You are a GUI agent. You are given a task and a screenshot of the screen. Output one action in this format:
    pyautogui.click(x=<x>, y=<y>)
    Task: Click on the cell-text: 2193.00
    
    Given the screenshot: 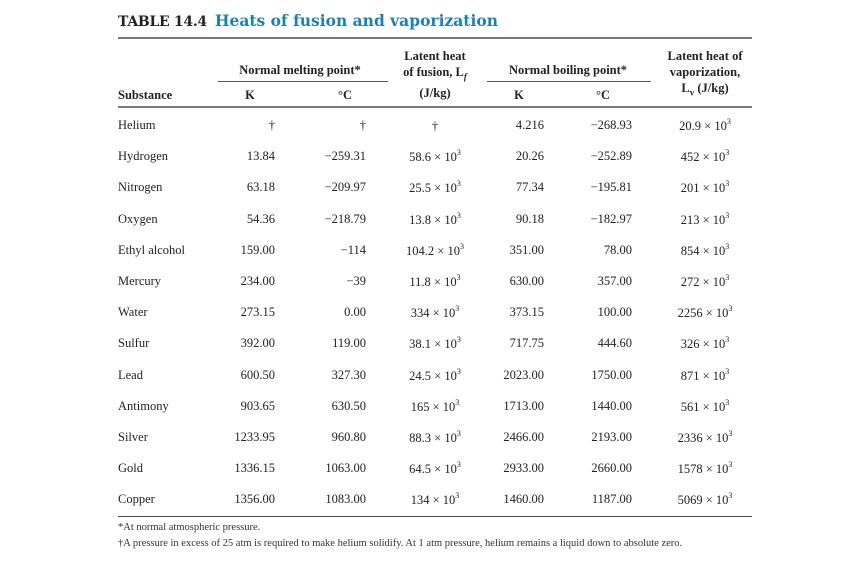 What is the action you would take?
    pyautogui.click(x=611, y=437)
    